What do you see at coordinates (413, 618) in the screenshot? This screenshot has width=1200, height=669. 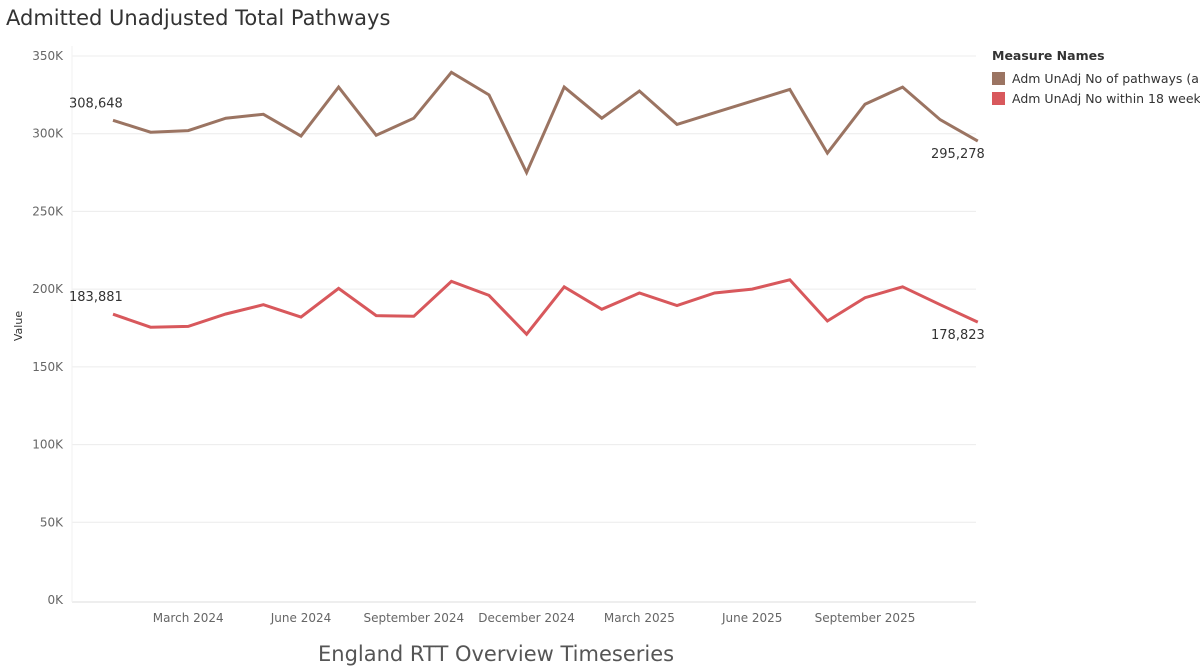 I see `x-tick-label: September 2024` at bounding box center [413, 618].